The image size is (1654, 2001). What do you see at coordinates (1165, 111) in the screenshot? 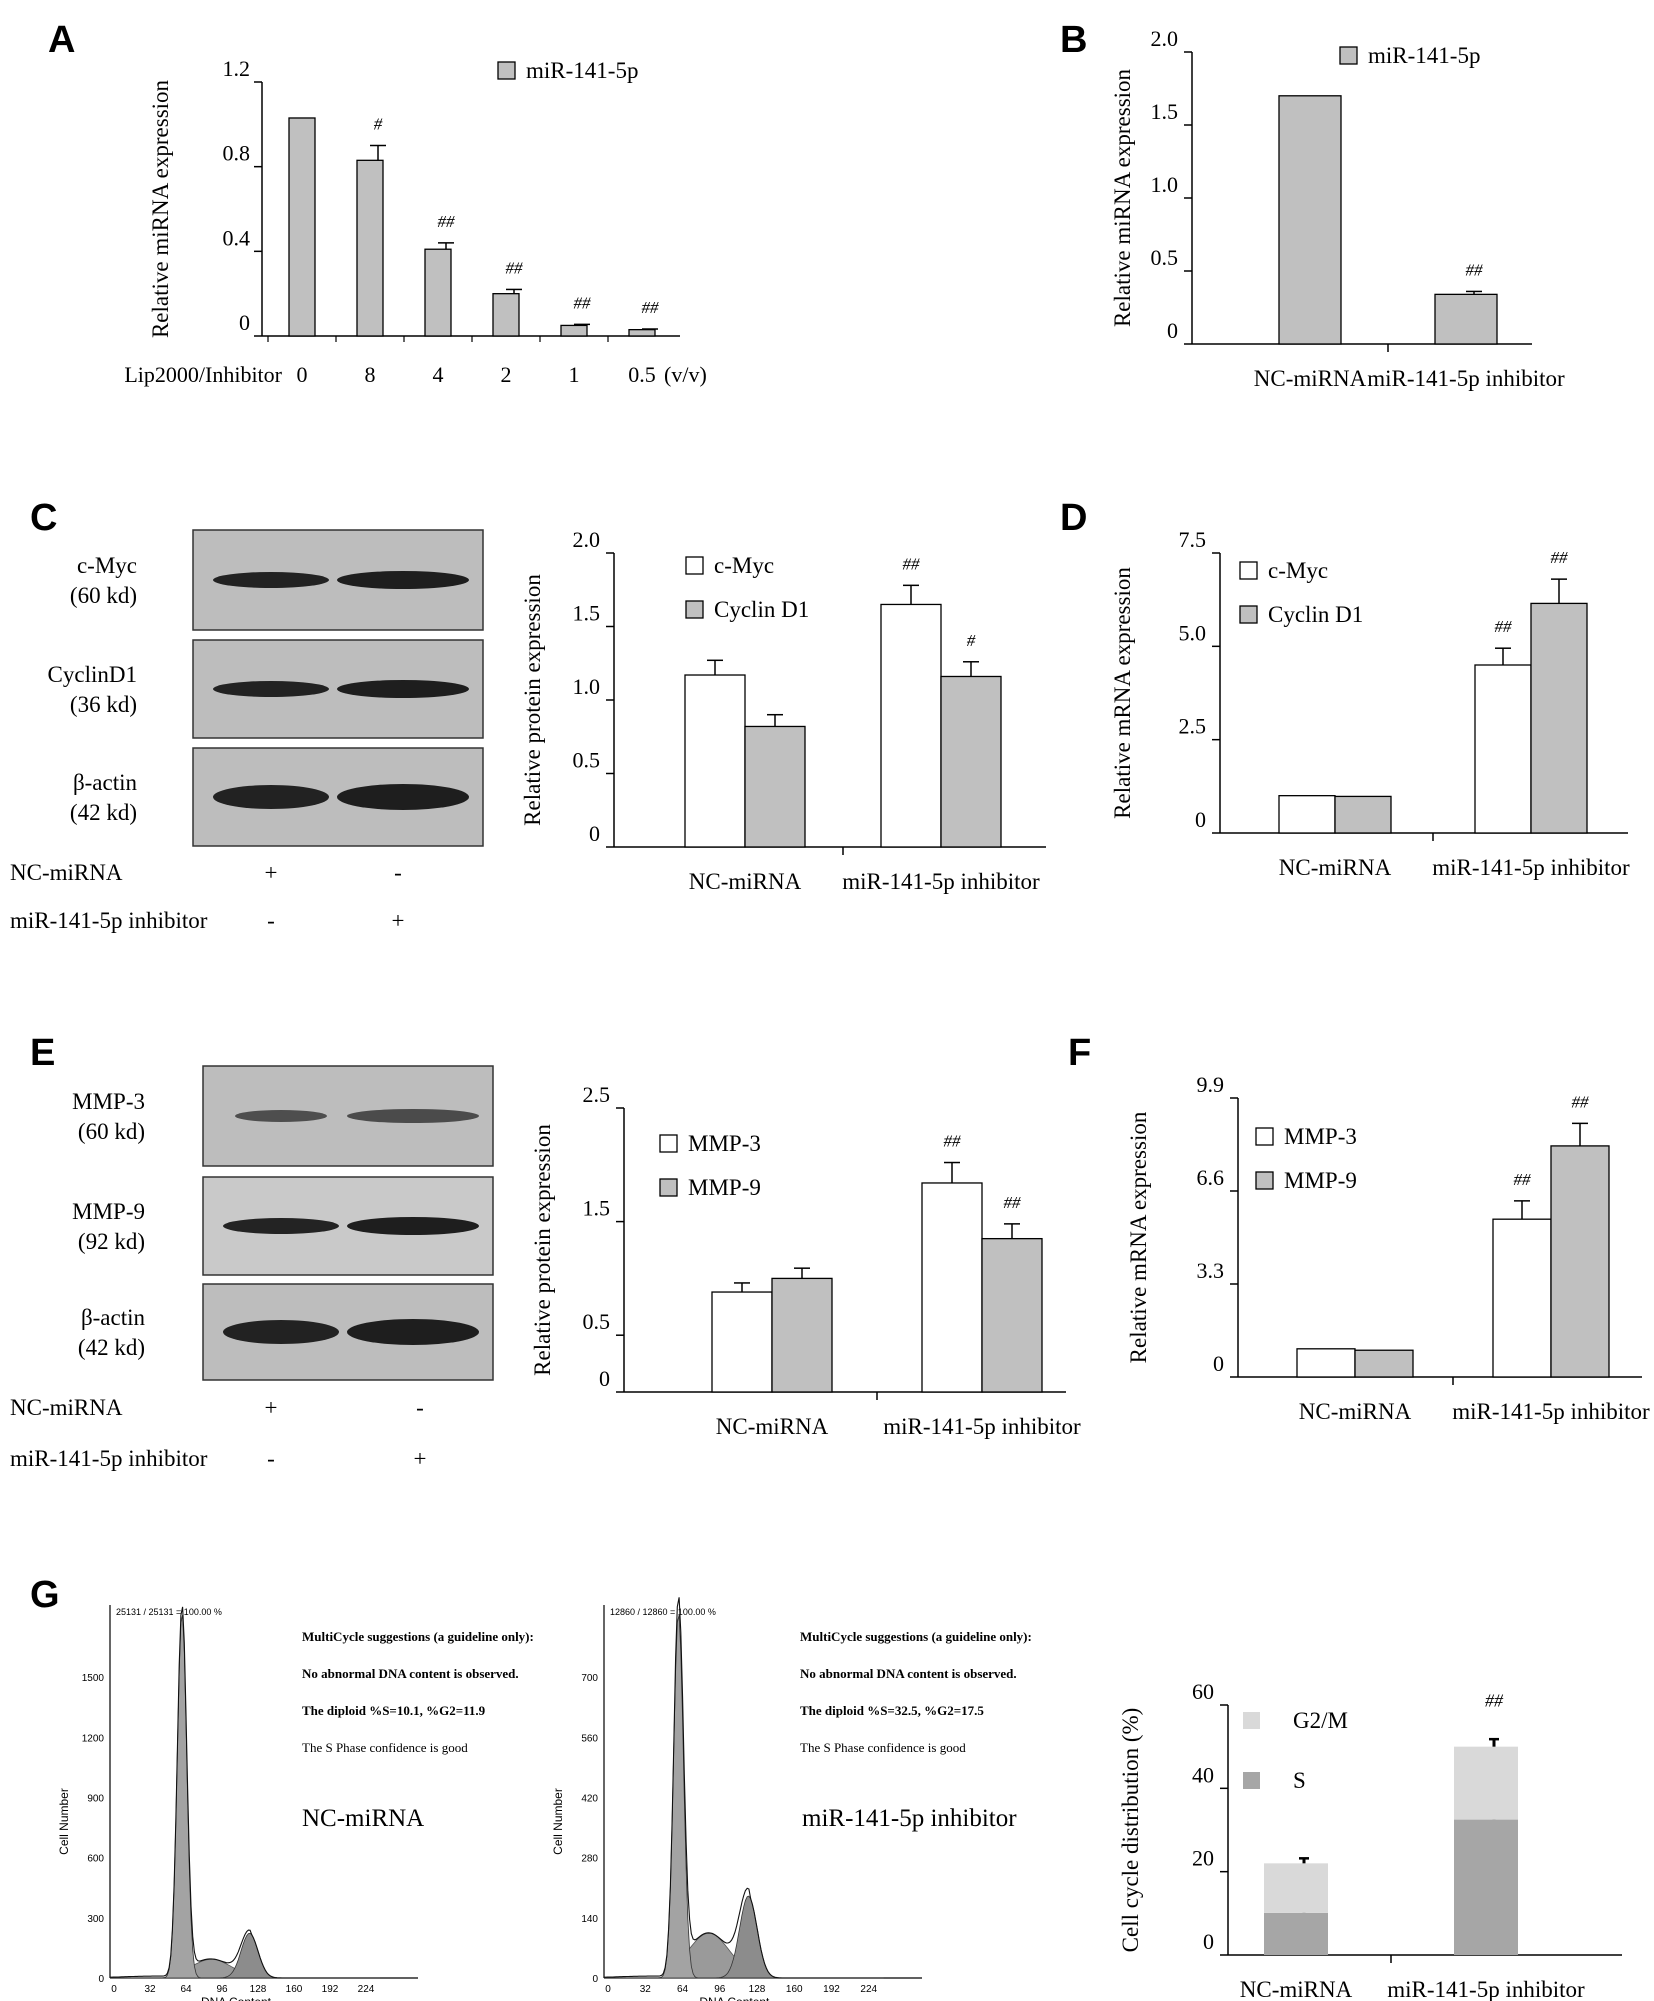
I see `y-tick-label: 1.5` at bounding box center [1165, 111].